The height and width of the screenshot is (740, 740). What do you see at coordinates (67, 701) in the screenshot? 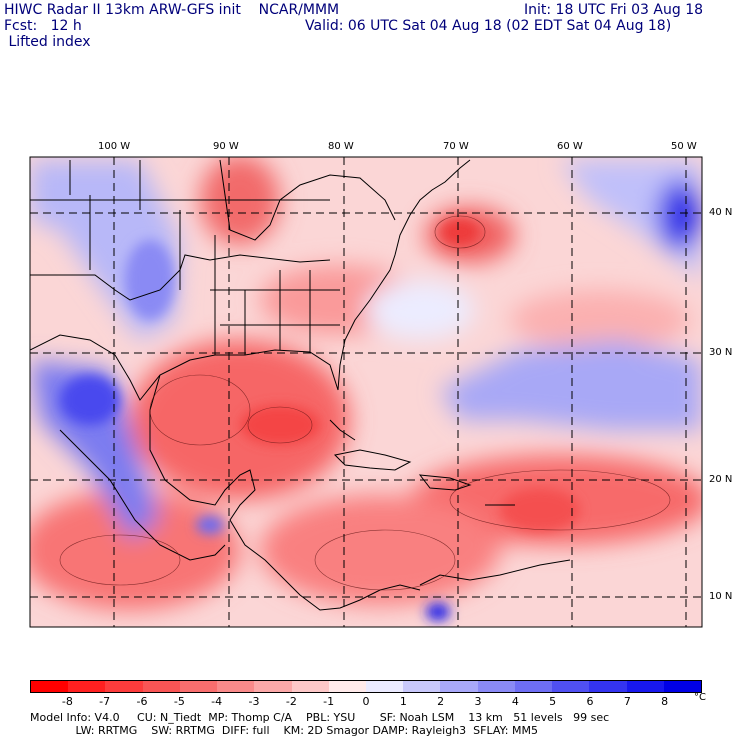
I see `colorbar-tick-label: -8` at bounding box center [67, 701].